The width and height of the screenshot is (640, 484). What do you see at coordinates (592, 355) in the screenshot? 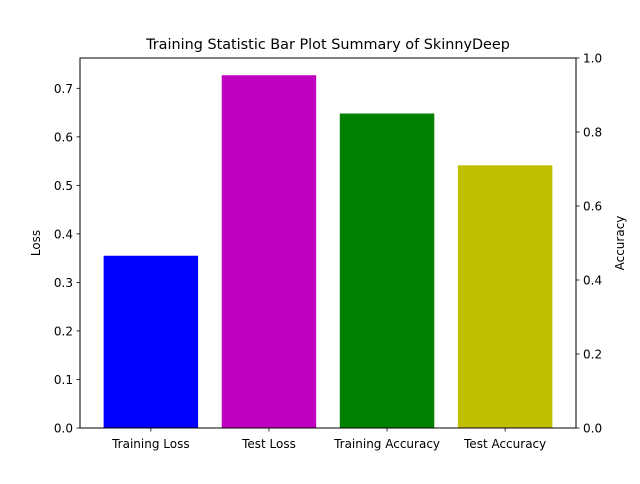
I see `y2-tick-label: 0.2` at bounding box center [592, 355].